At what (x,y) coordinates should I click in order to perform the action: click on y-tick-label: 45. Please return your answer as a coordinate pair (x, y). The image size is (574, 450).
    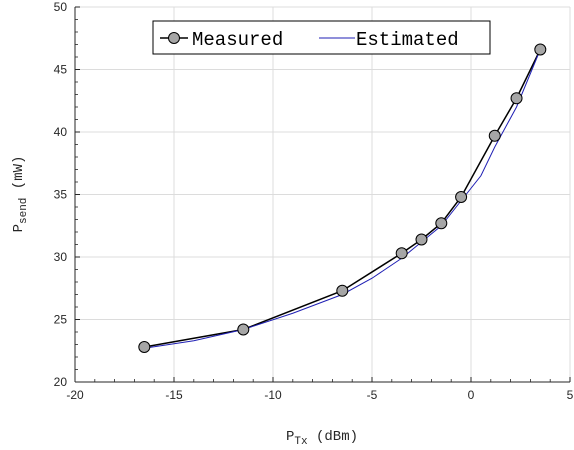
    Looking at the image, I should click on (61, 70).